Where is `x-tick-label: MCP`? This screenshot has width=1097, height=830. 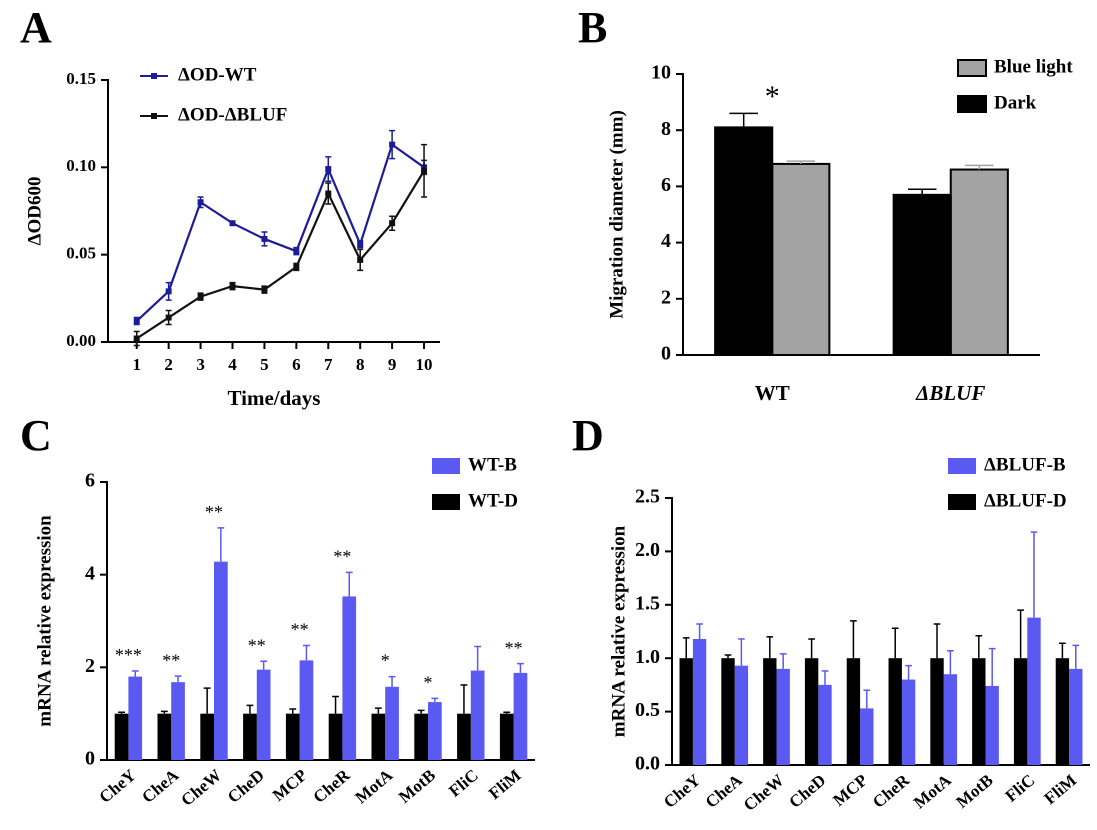 x-tick-label: MCP is located at coordinates (290, 785).